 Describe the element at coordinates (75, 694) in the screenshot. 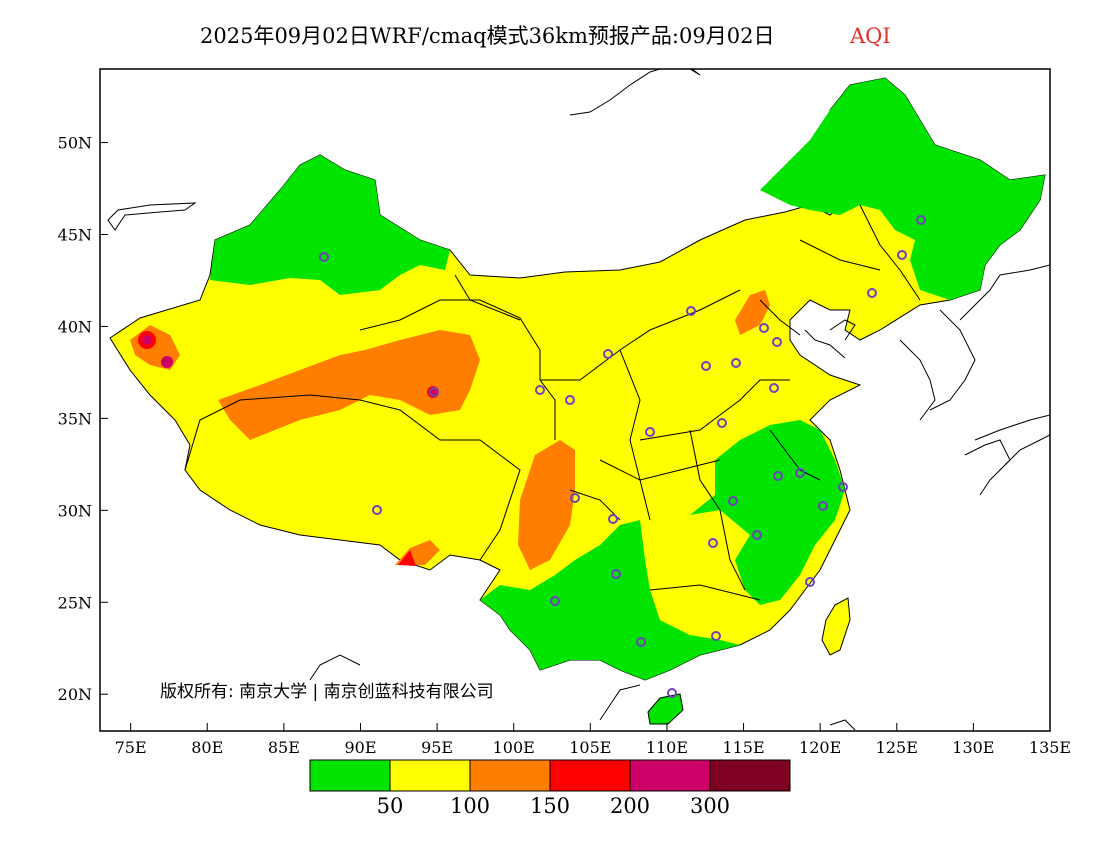

I see `y-tick-label: 20N` at that location.